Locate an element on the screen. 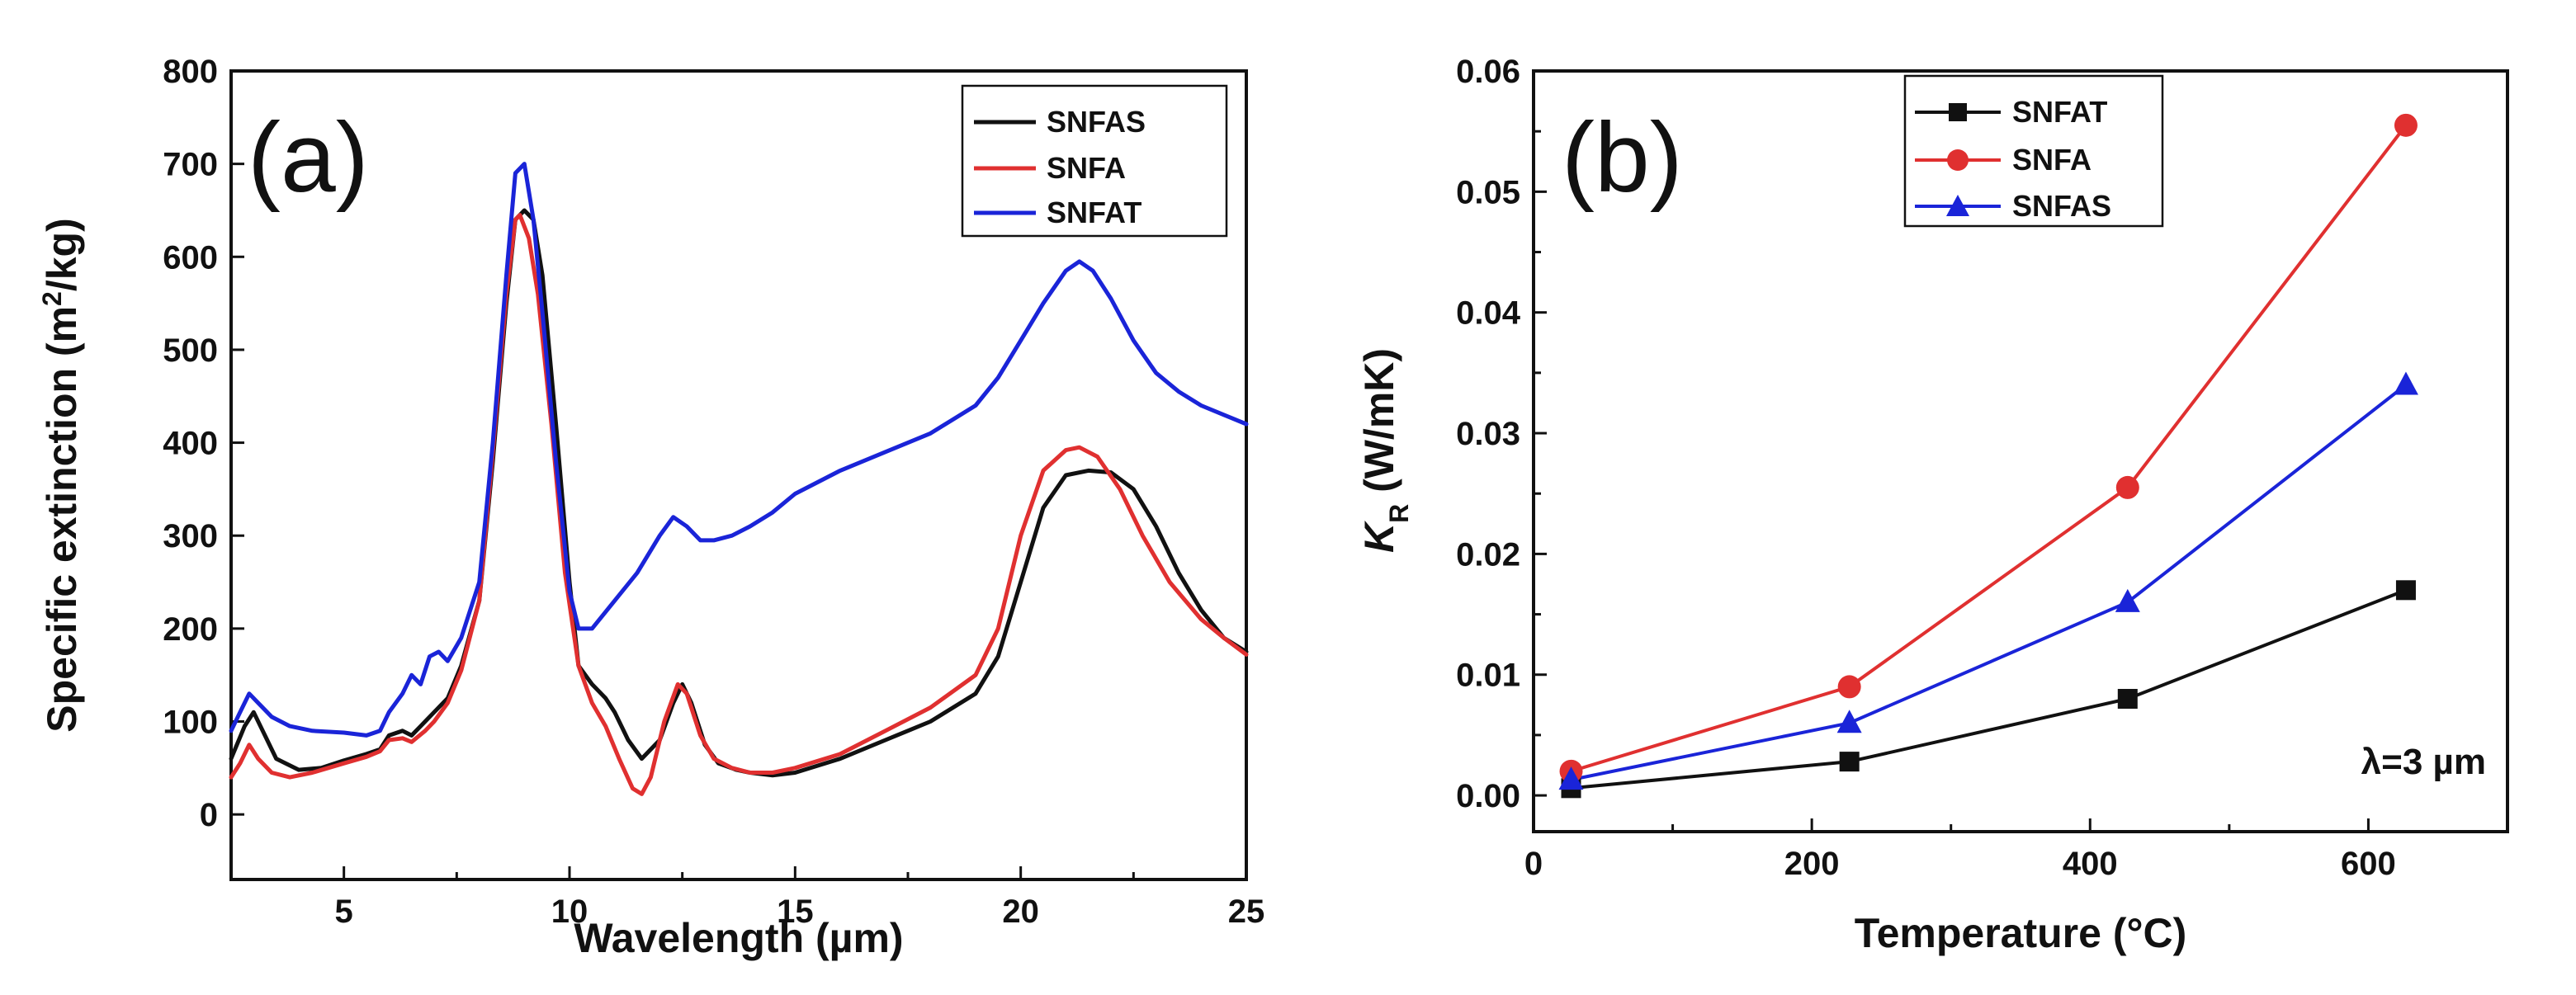 This screenshot has height=995, width=2576. panel-b-ylabel-suffix: (W/mK) is located at coordinates (1379, 426).